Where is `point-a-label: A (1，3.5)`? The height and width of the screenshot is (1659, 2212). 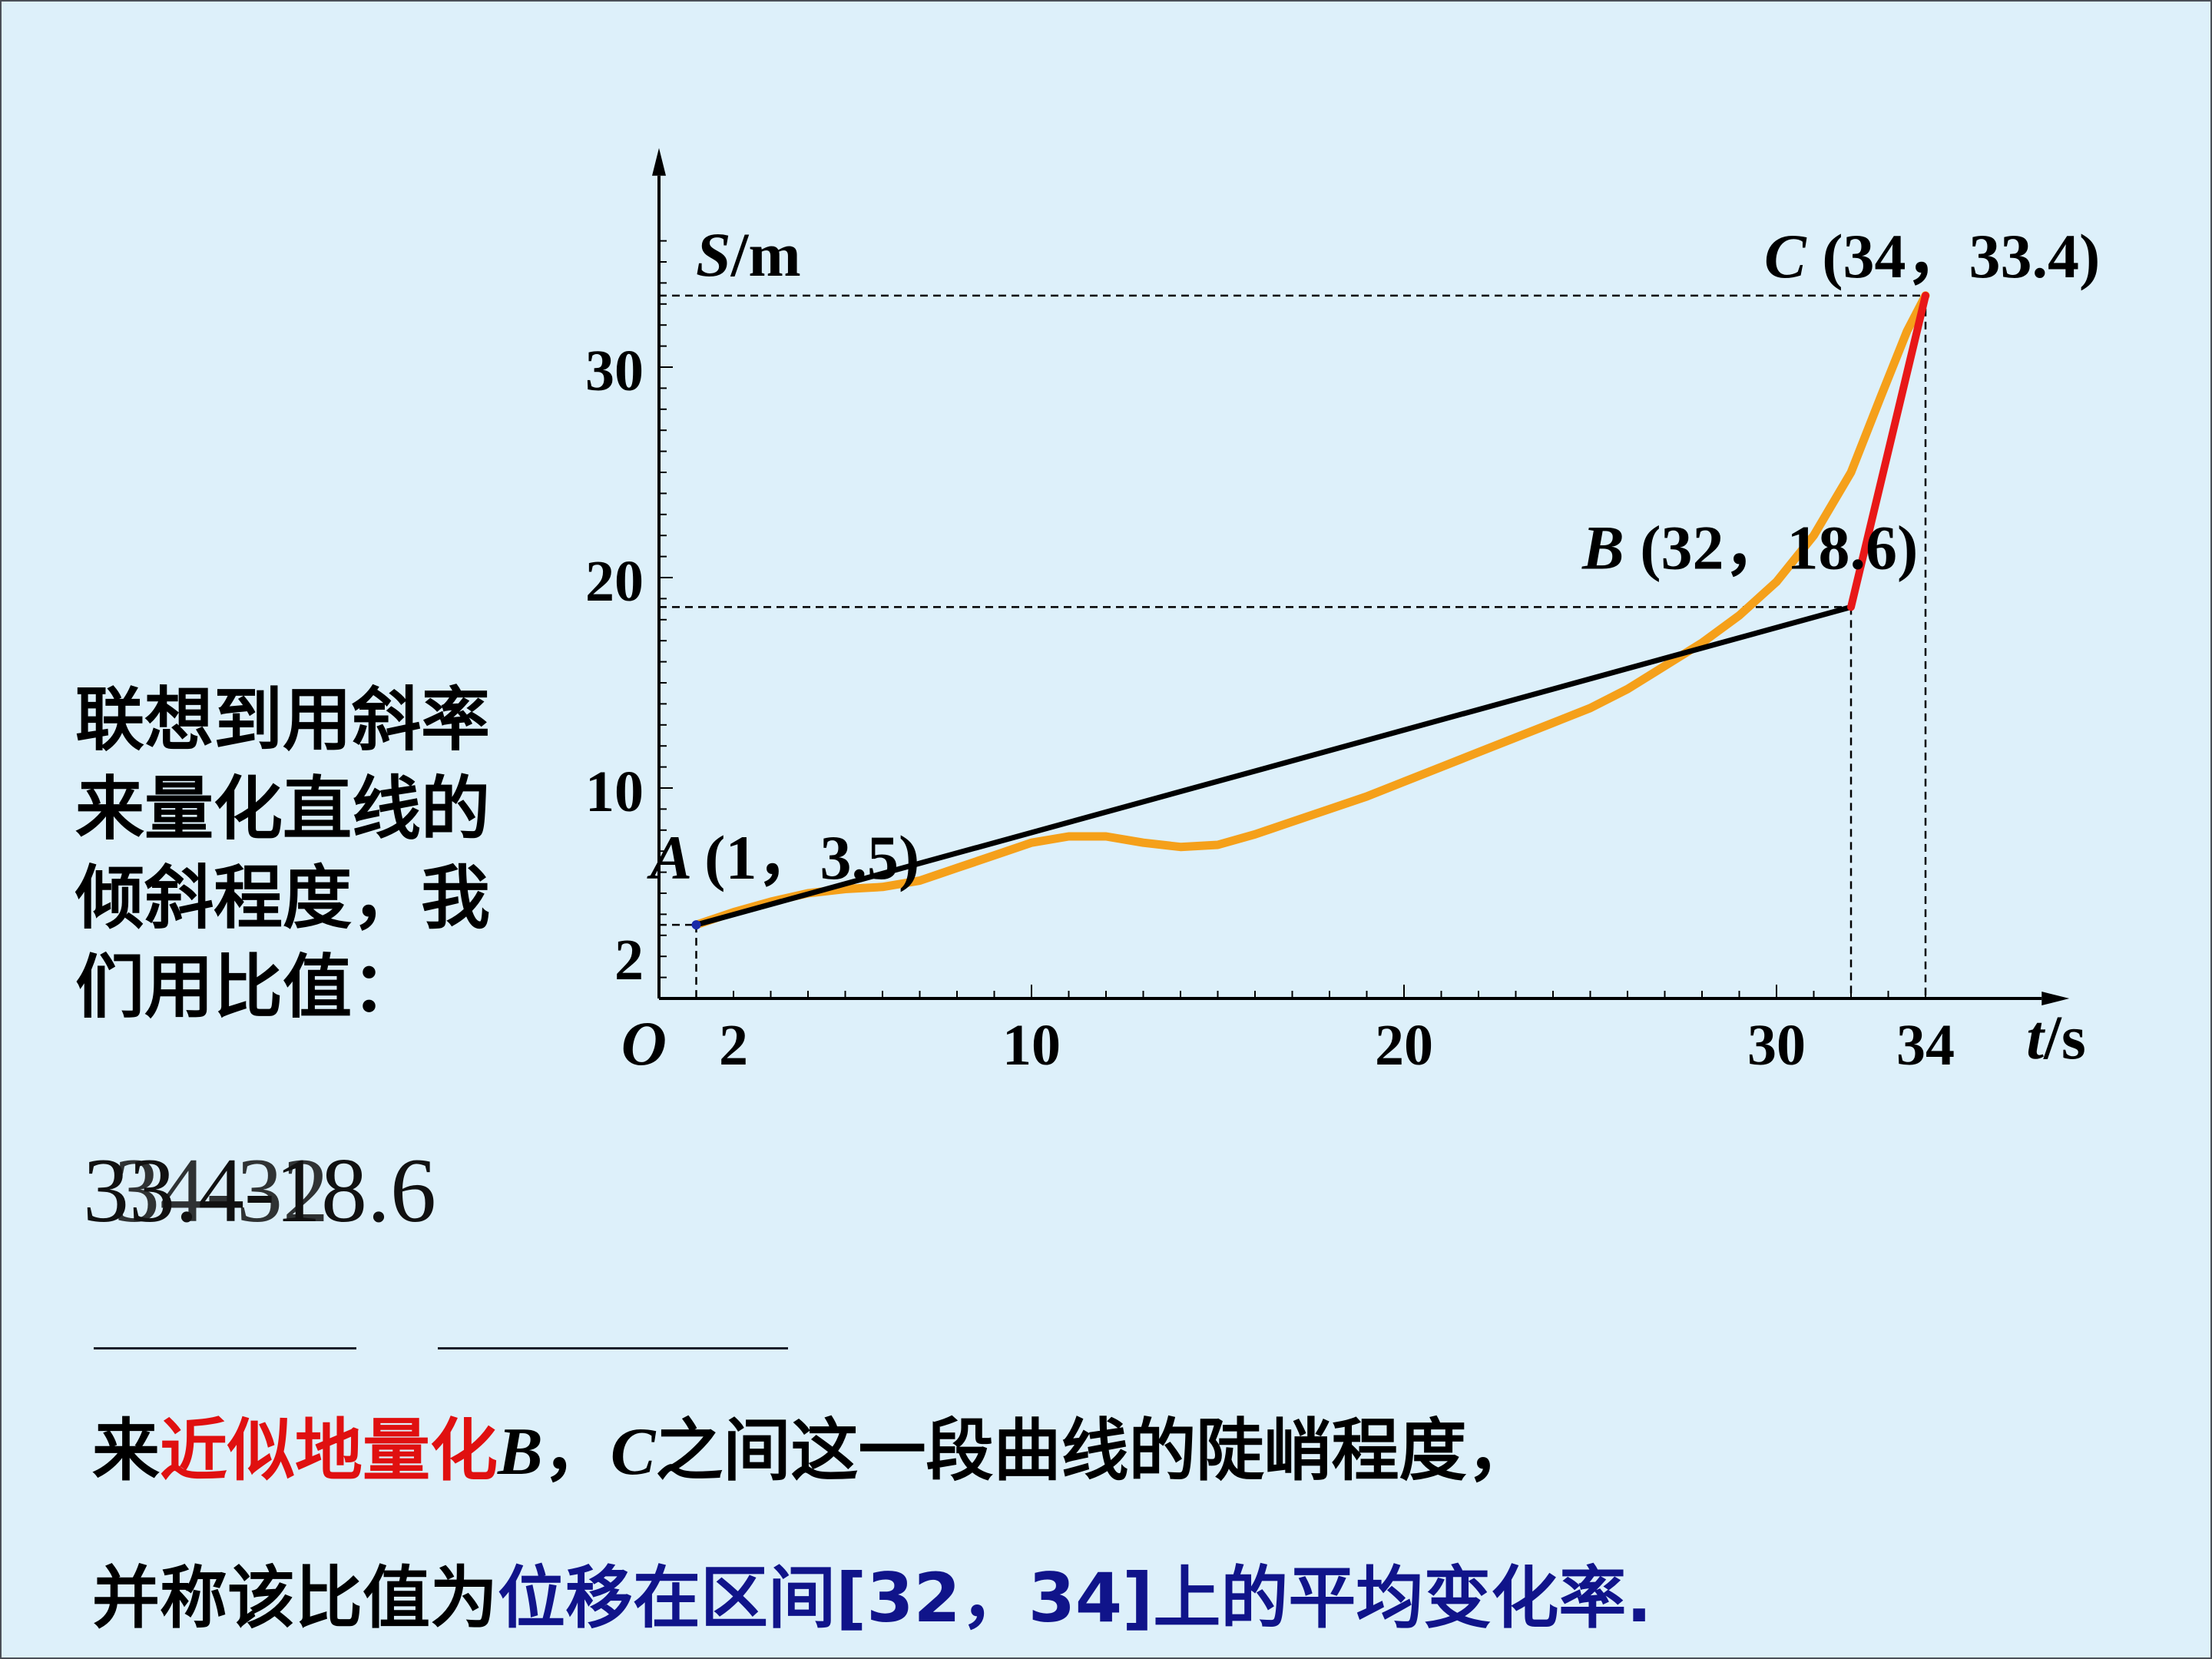
point-a-label: A (1，3.5) is located at coordinates (784, 858).